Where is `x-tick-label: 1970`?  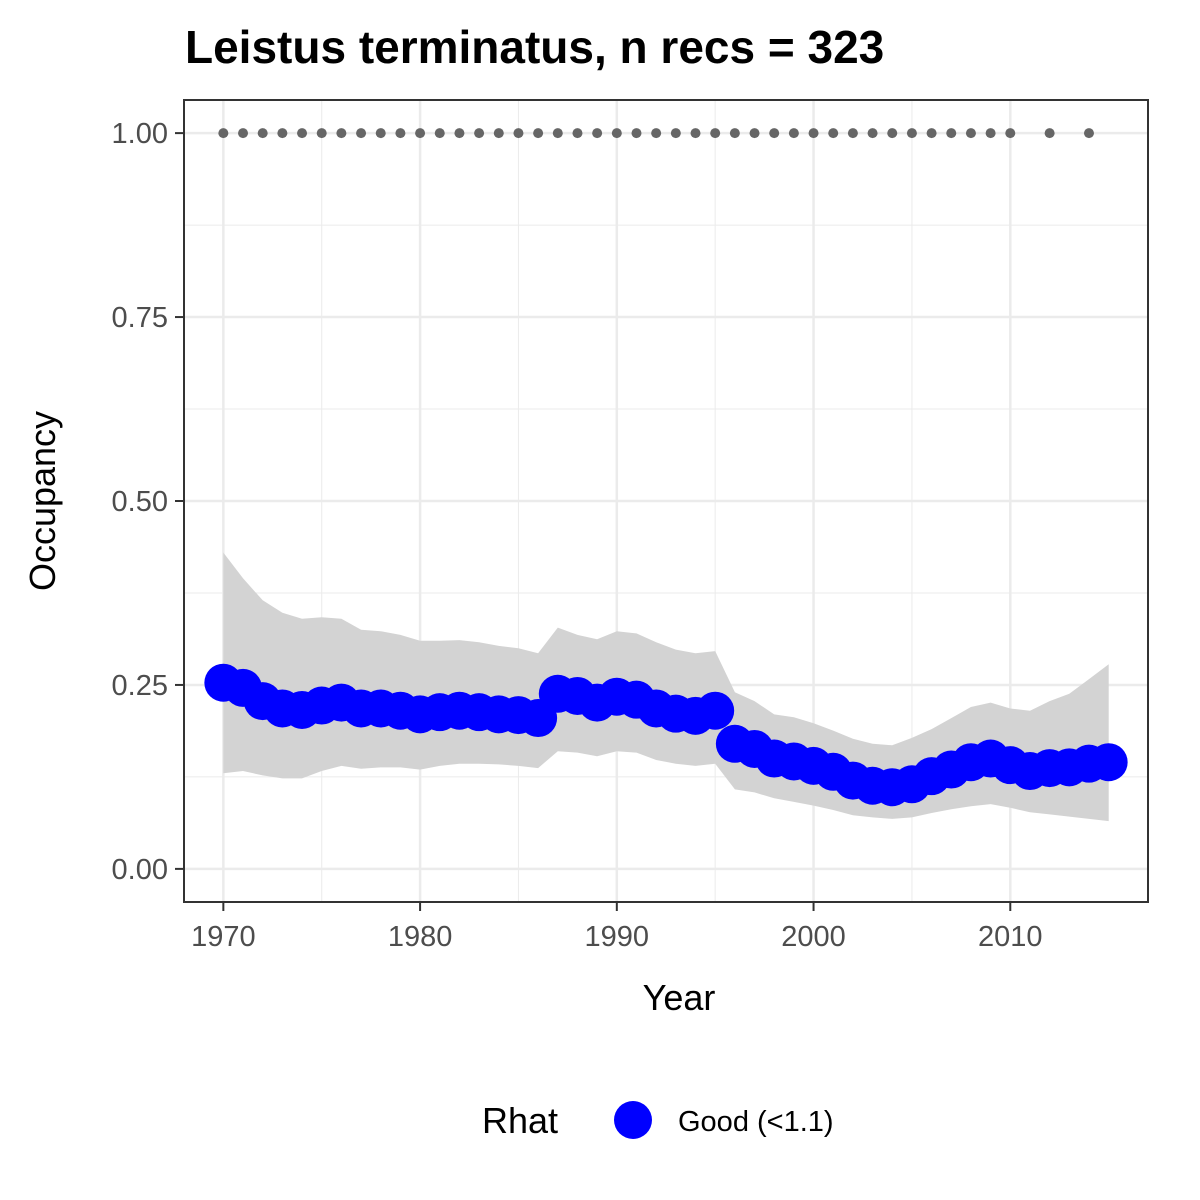 x-tick-label: 1970 is located at coordinates (223, 937).